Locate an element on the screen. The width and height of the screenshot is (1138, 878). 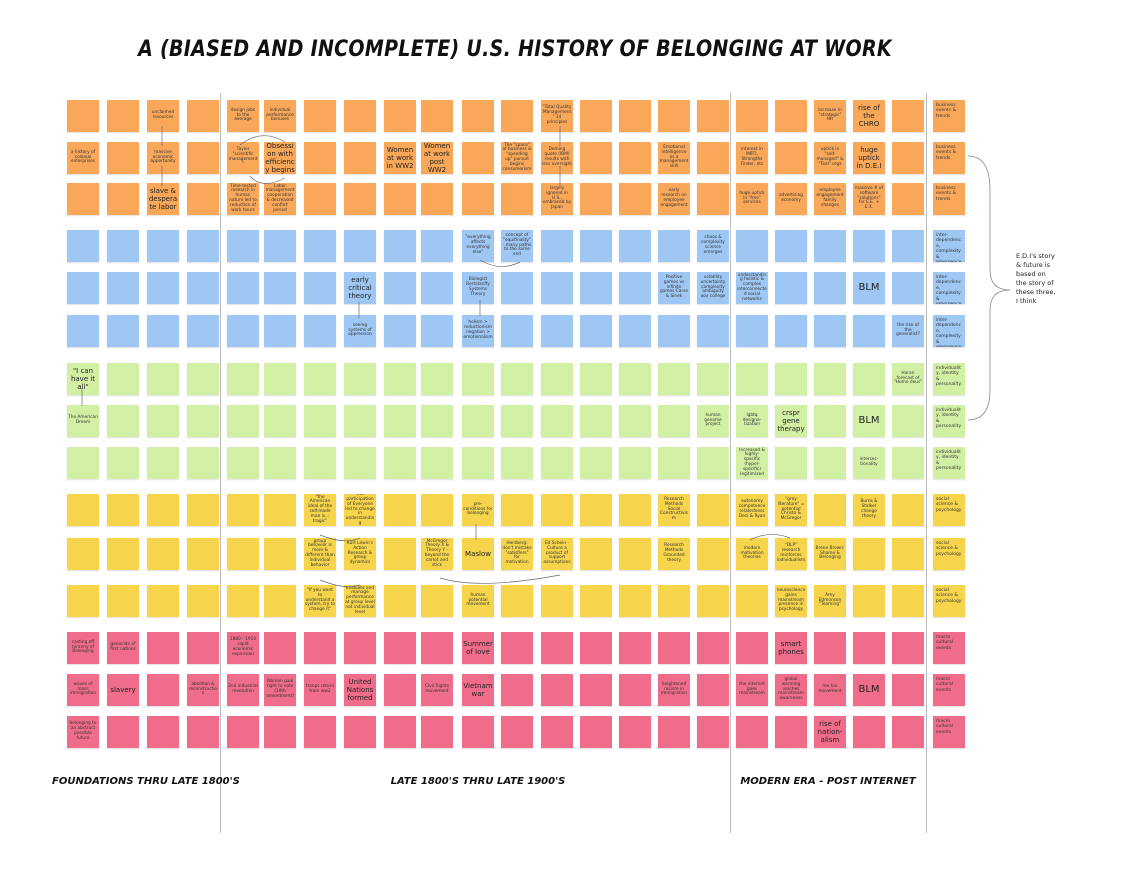
sticky-note: United Nations formed is located at coordinates (360, 690).